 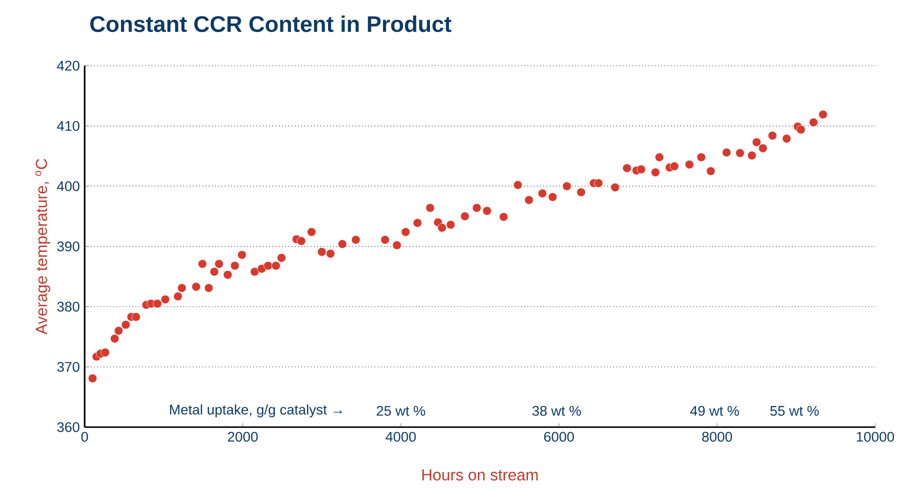 What do you see at coordinates (68, 247) in the screenshot?
I see `y-tick-label: 390` at bounding box center [68, 247].